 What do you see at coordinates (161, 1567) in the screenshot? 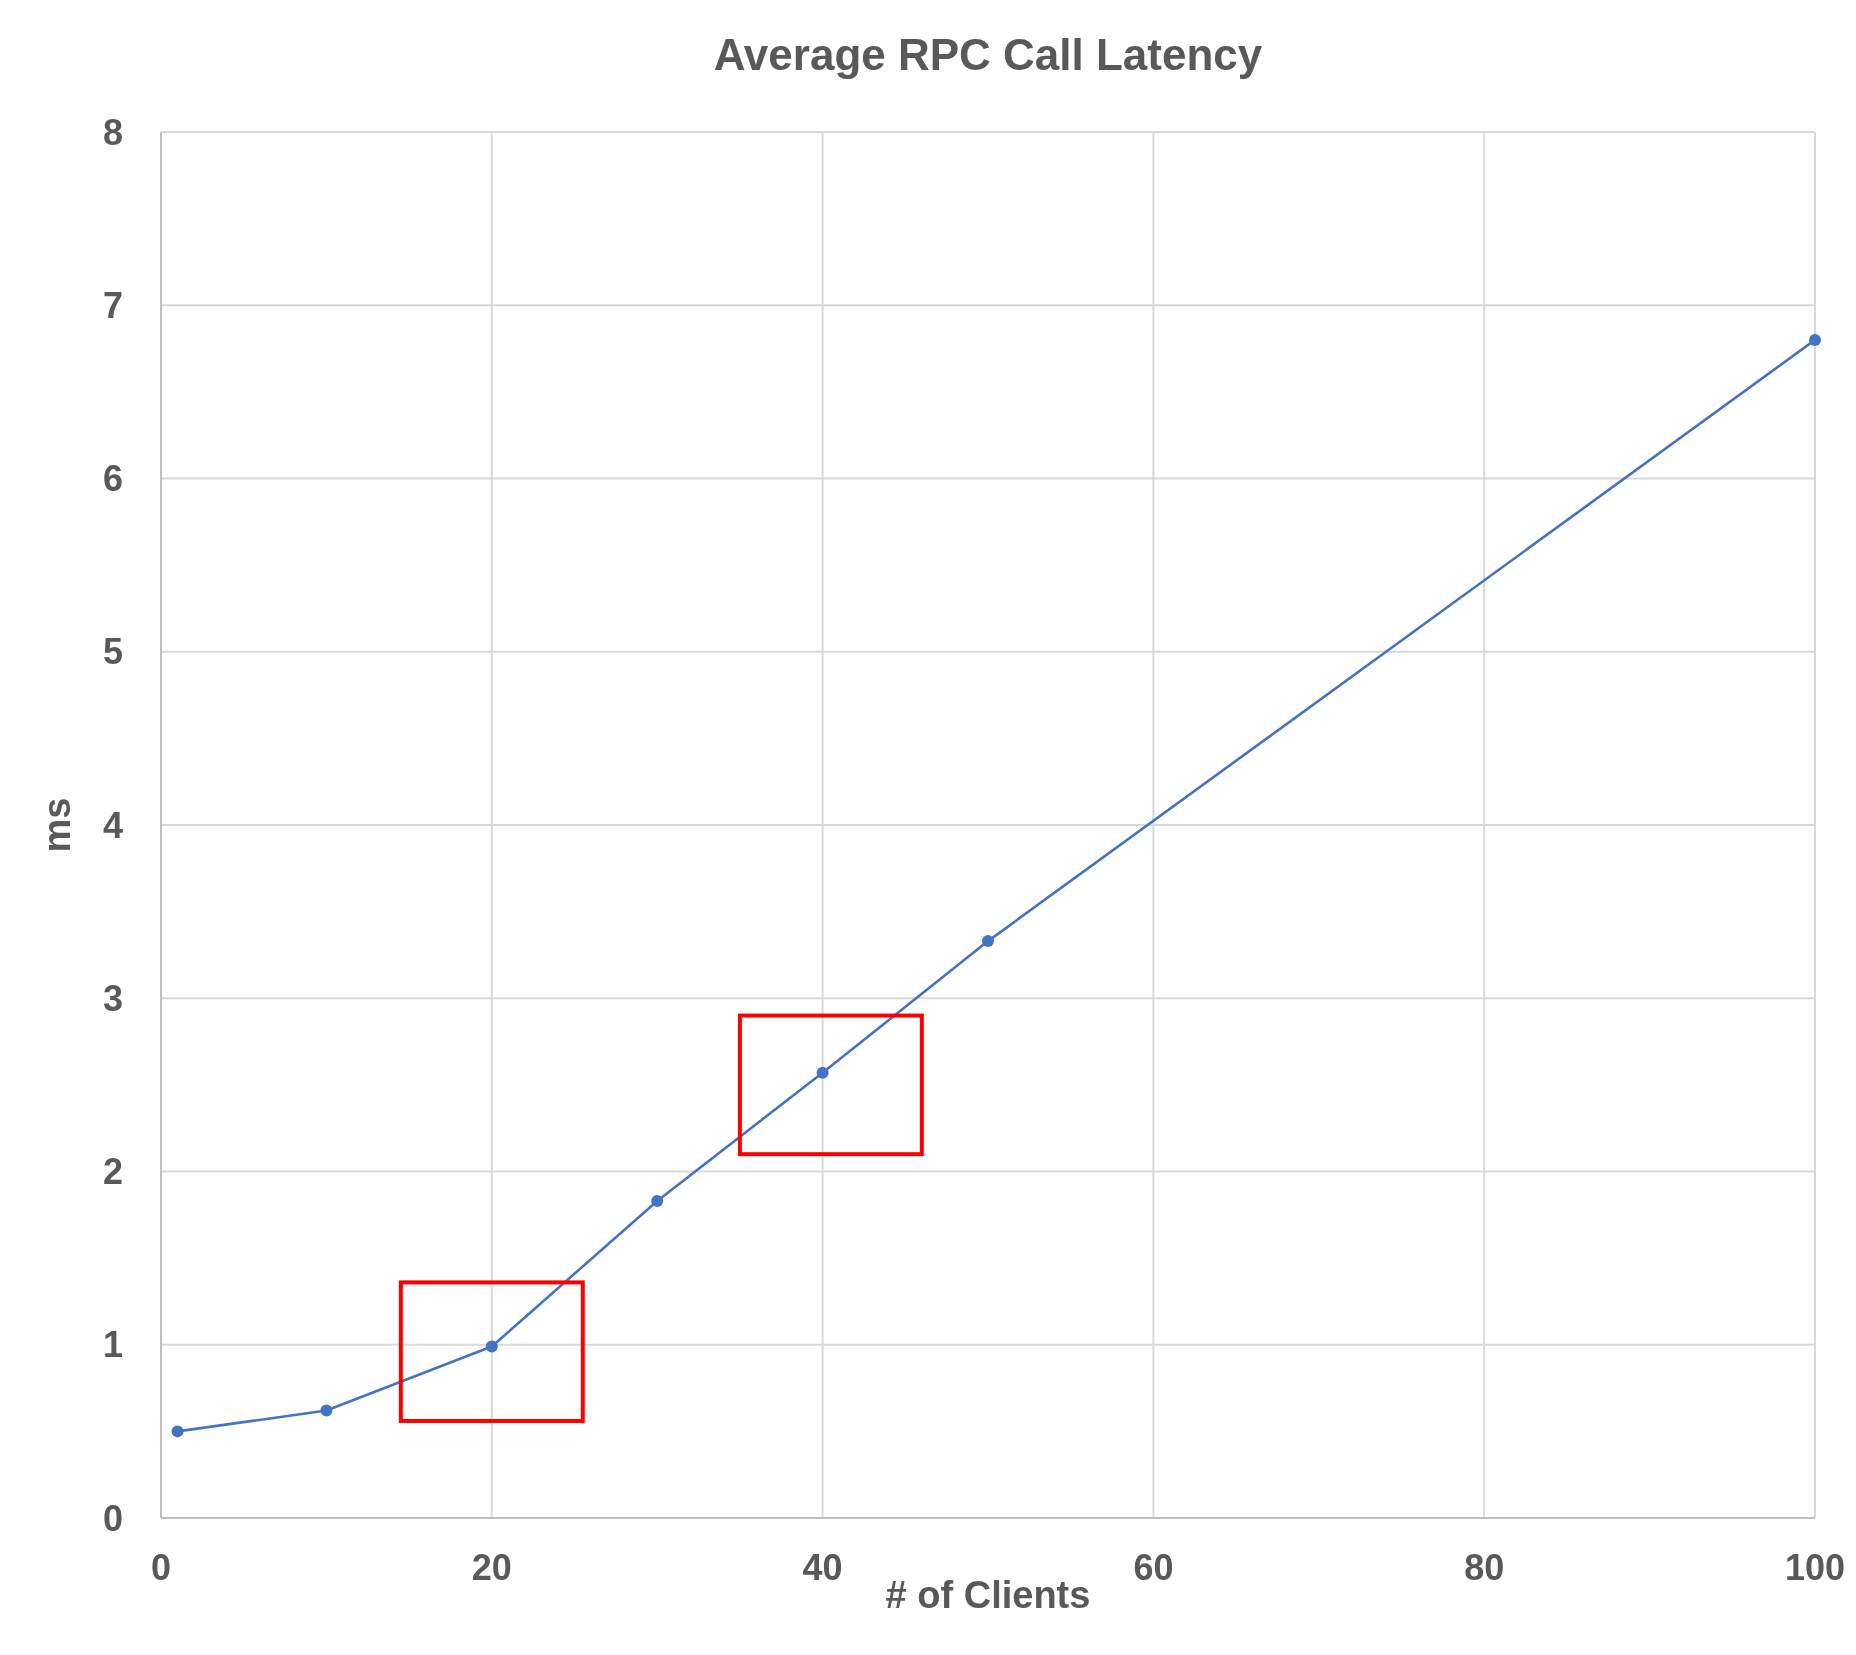
I see `x-tick-label: 0` at bounding box center [161, 1567].